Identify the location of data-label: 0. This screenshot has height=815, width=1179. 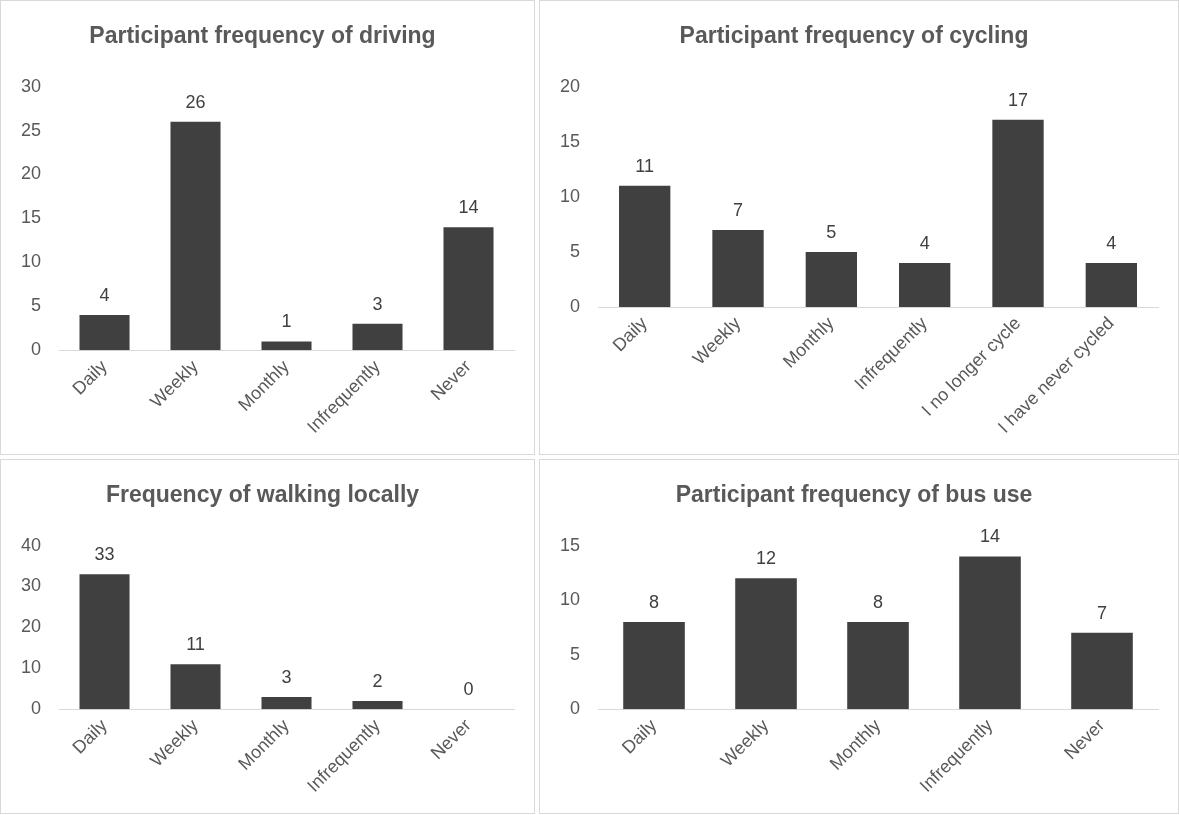
(468, 689).